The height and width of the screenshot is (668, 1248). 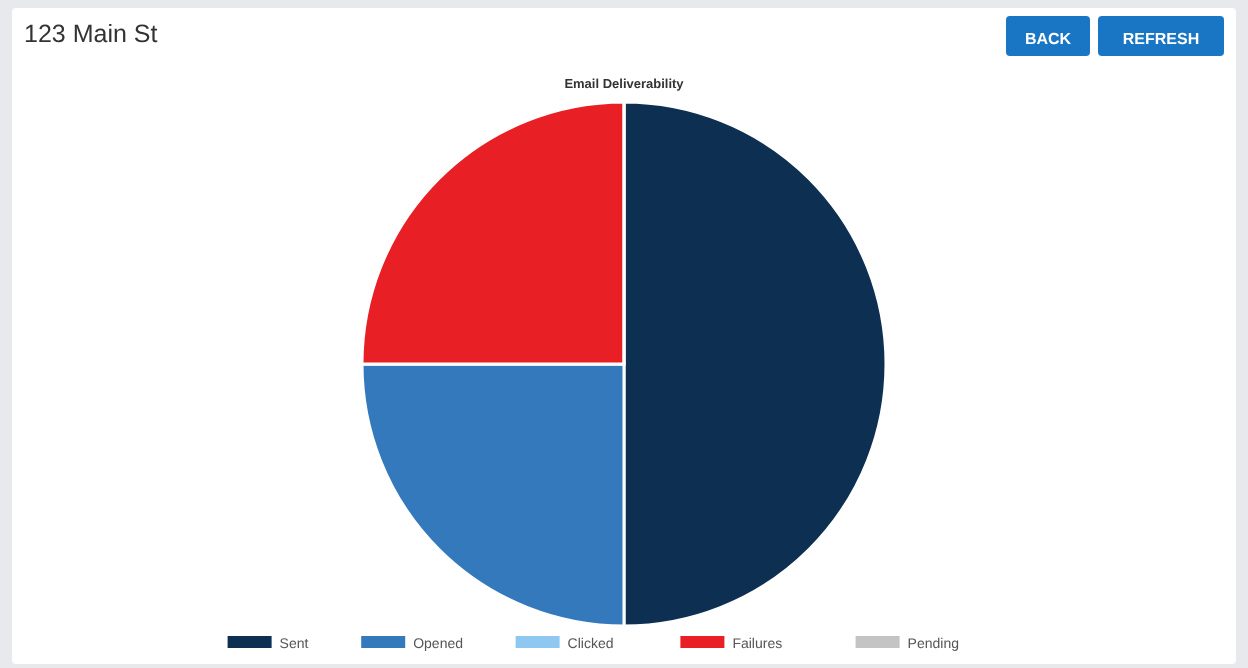 What do you see at coordinates (91, 34) in the screenshot?
I see `text: 123 Main St` at bounding box center [91, 34].